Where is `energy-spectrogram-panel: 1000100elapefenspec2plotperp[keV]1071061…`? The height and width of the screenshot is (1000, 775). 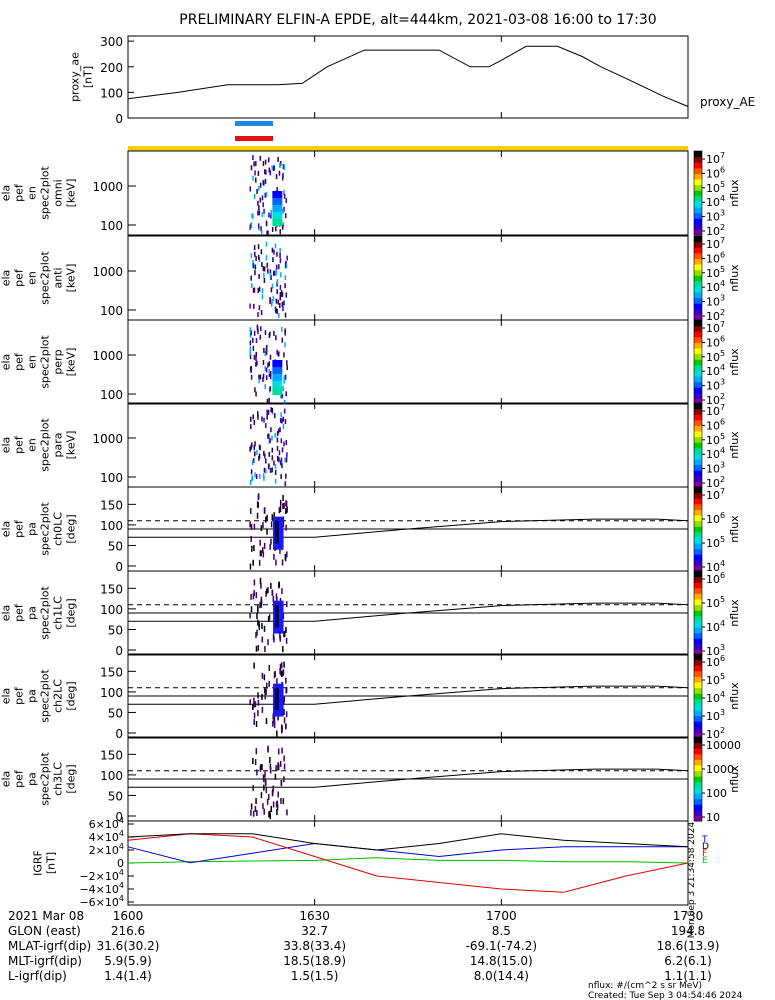 energy-spectrogram-panel: 1000100elapefenspec2plotperp[keV]1071061… is located at coordinates (370, 363).